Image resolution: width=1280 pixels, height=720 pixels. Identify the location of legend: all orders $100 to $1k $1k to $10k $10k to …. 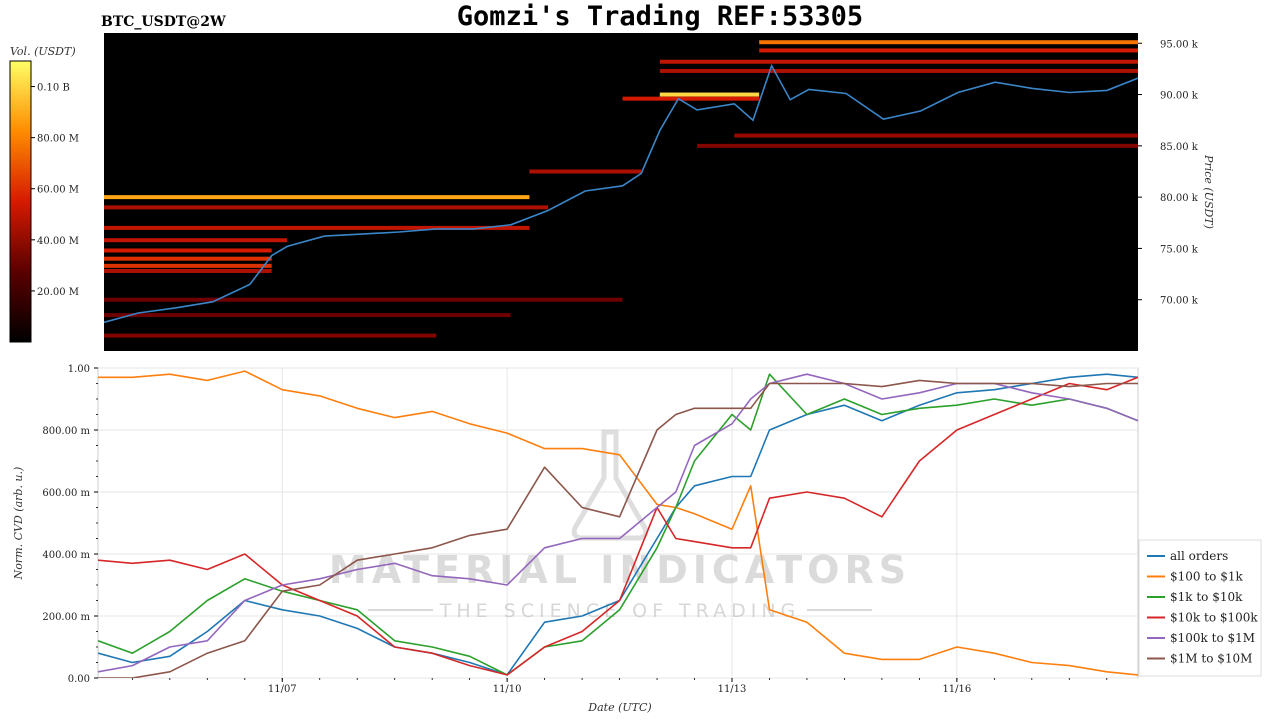
(1200, 608).